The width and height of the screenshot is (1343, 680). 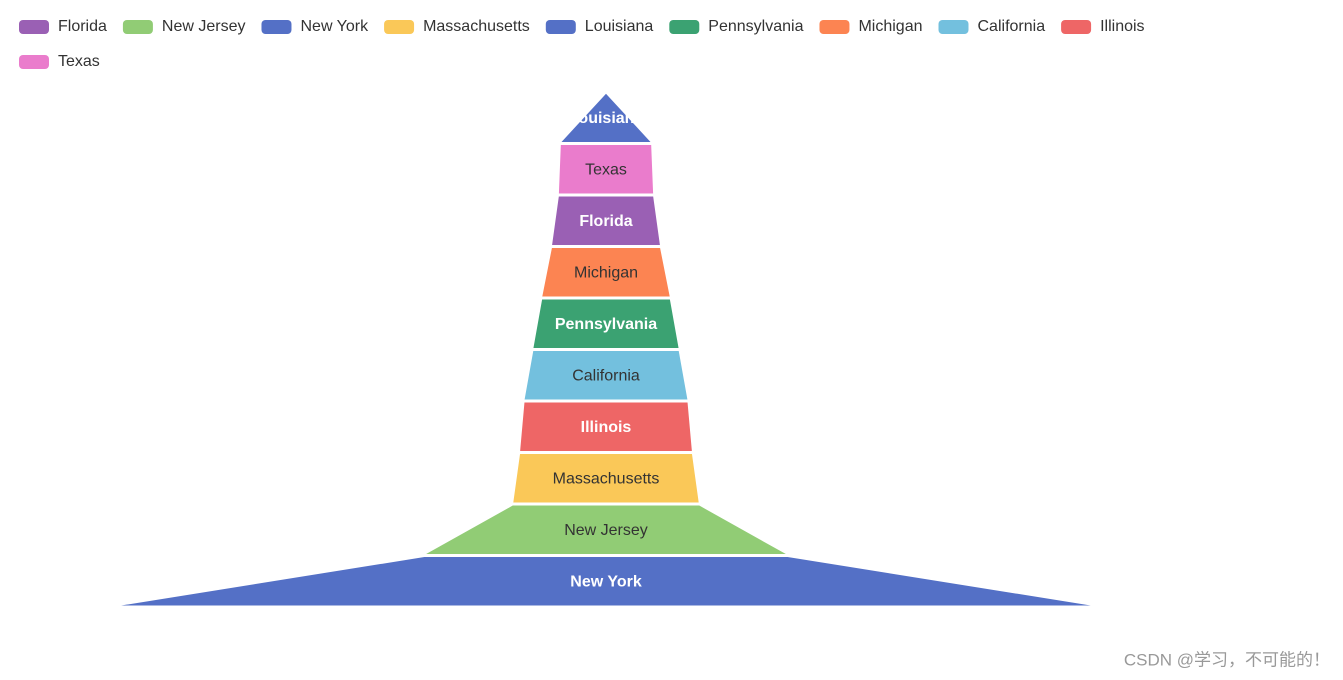 I want to click on funnel-label: California, so click(x=606, y=375).